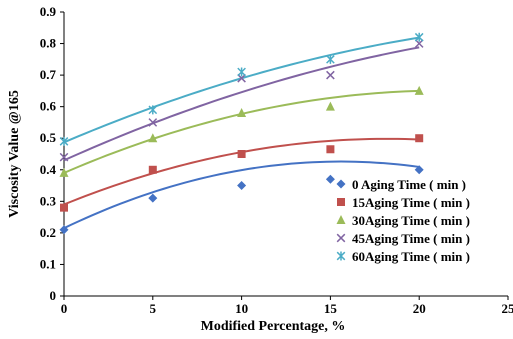 This screenshot has width=513, height=339. I want to click on x-tick-label: 10, so click(241, 308).